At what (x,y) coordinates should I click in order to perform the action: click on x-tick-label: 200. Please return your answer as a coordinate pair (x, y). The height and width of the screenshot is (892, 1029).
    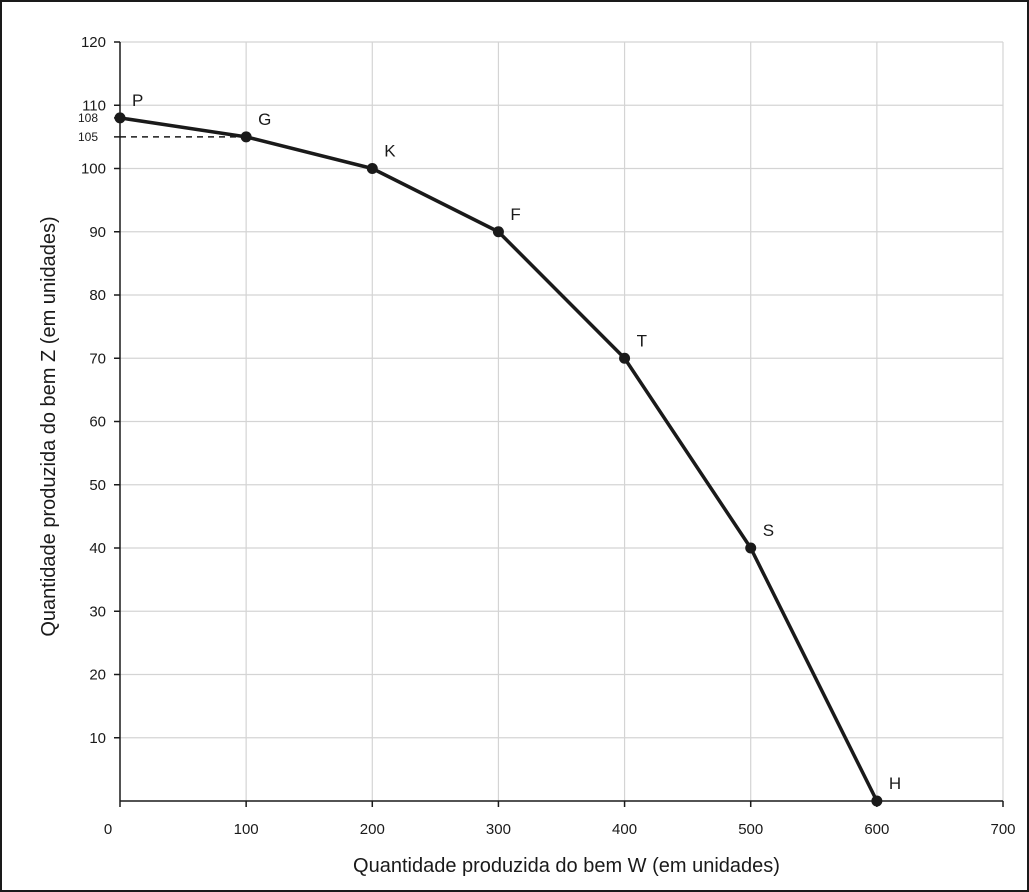
    Looking at the image, I should click on (372, 829).